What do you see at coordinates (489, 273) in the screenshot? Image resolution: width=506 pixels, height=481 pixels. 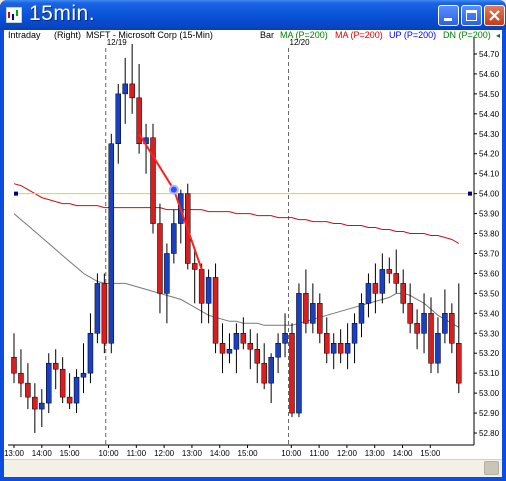 I see `price-tick-label: 53.60` at bounding box center [489, 273].